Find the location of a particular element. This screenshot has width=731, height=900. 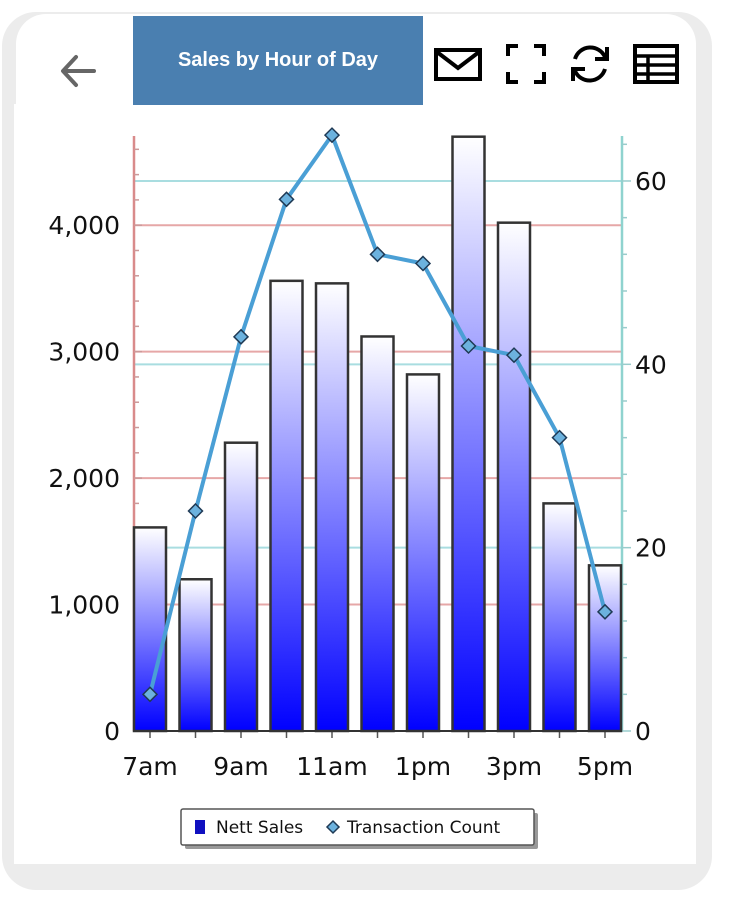

fullscreen-icon is located at coordinates (526, 64).